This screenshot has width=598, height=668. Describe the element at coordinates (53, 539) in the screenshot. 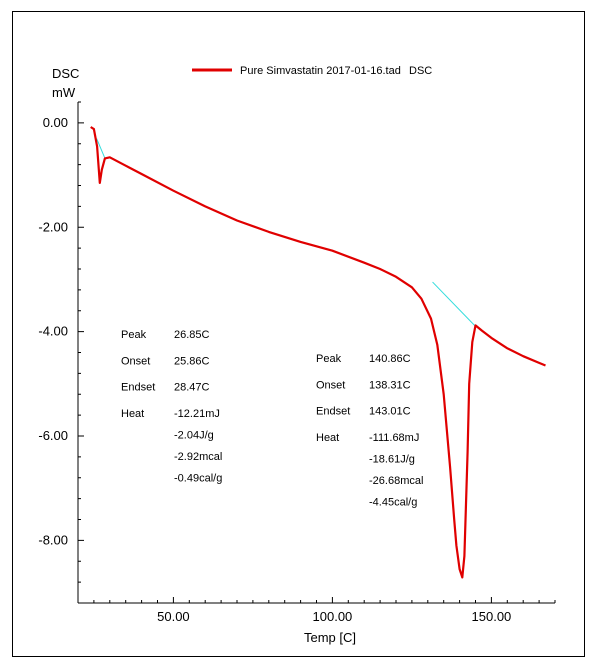

I see `y-tick-label: -8.00` at that location.